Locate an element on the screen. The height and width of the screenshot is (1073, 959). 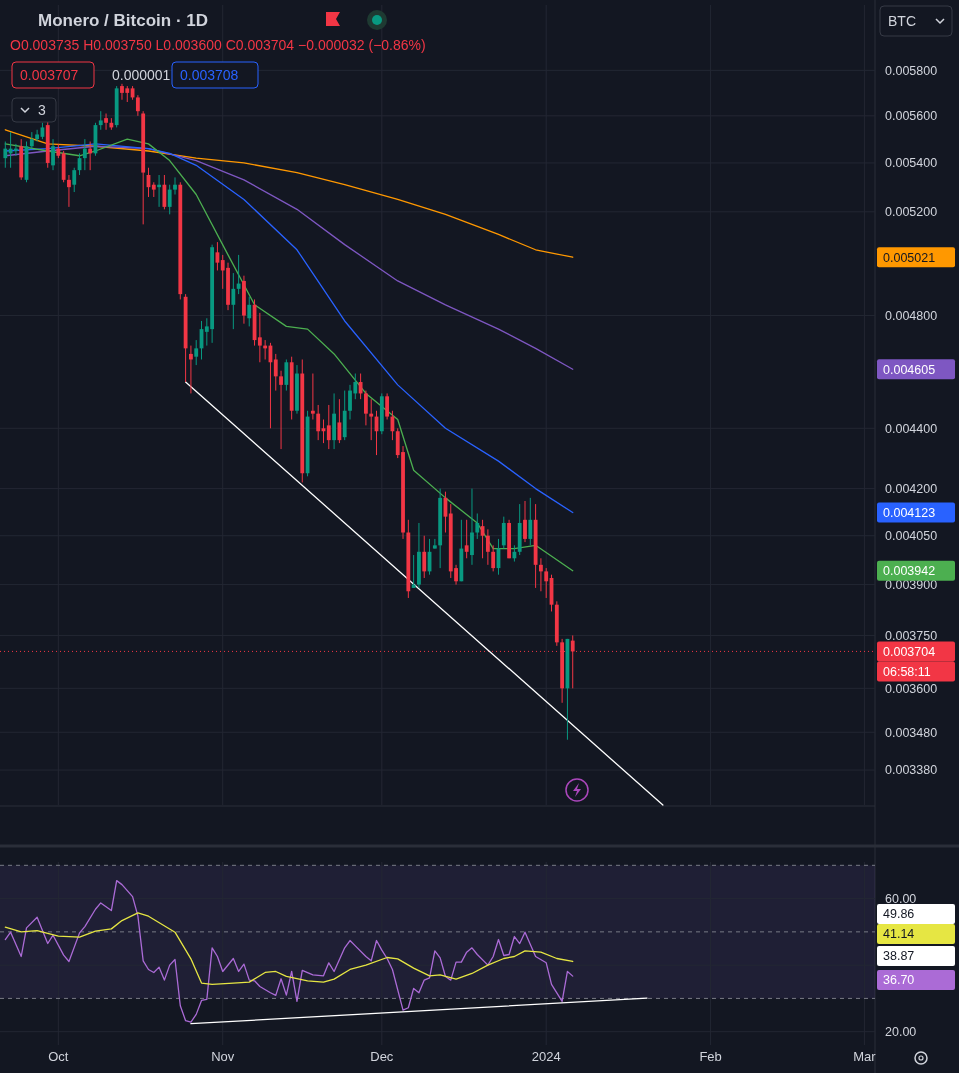
y-tick-label: 0.004050 is located at coordinates (911, 536).